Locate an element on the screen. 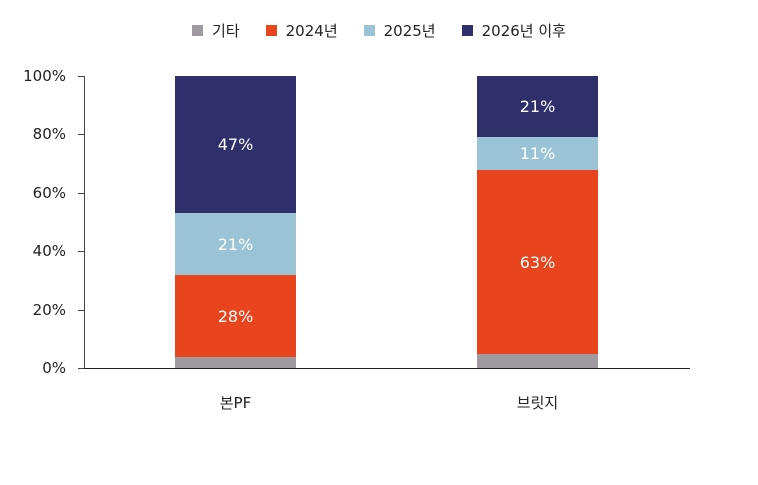 The height and width of the screenshot is (485, 758). legend-item-2024: 2024년 is located at coordinates (301, 30).